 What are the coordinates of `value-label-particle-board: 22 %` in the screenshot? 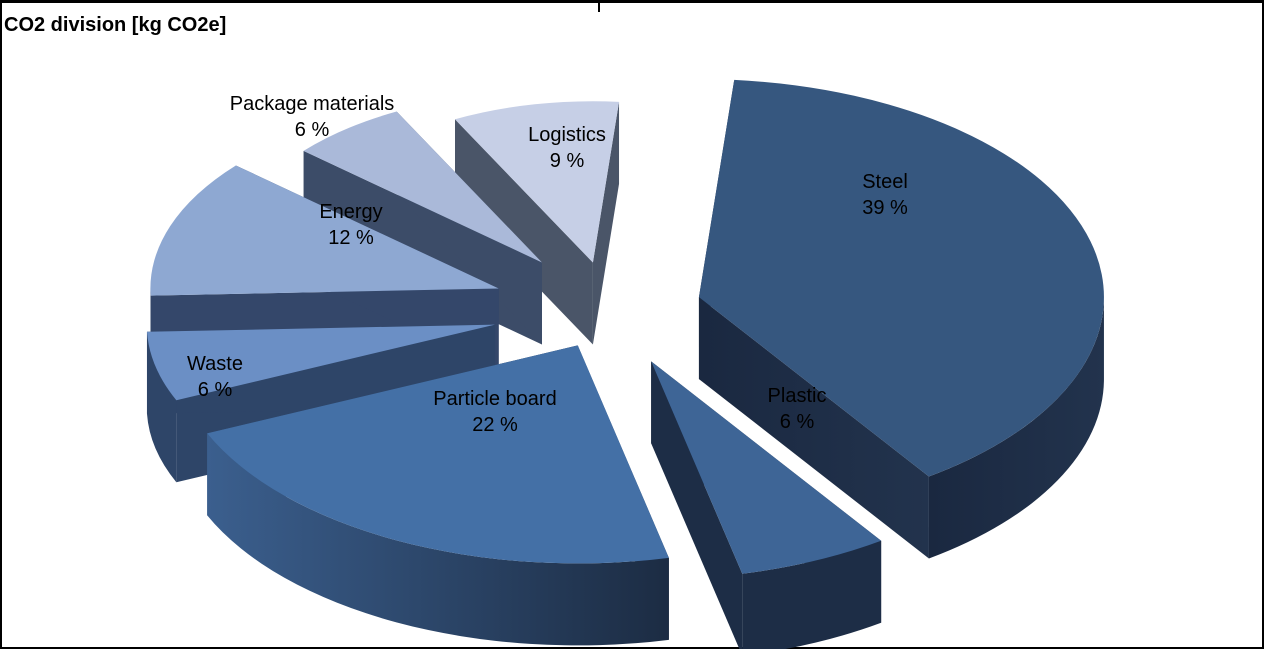 It's located at (495, 425).